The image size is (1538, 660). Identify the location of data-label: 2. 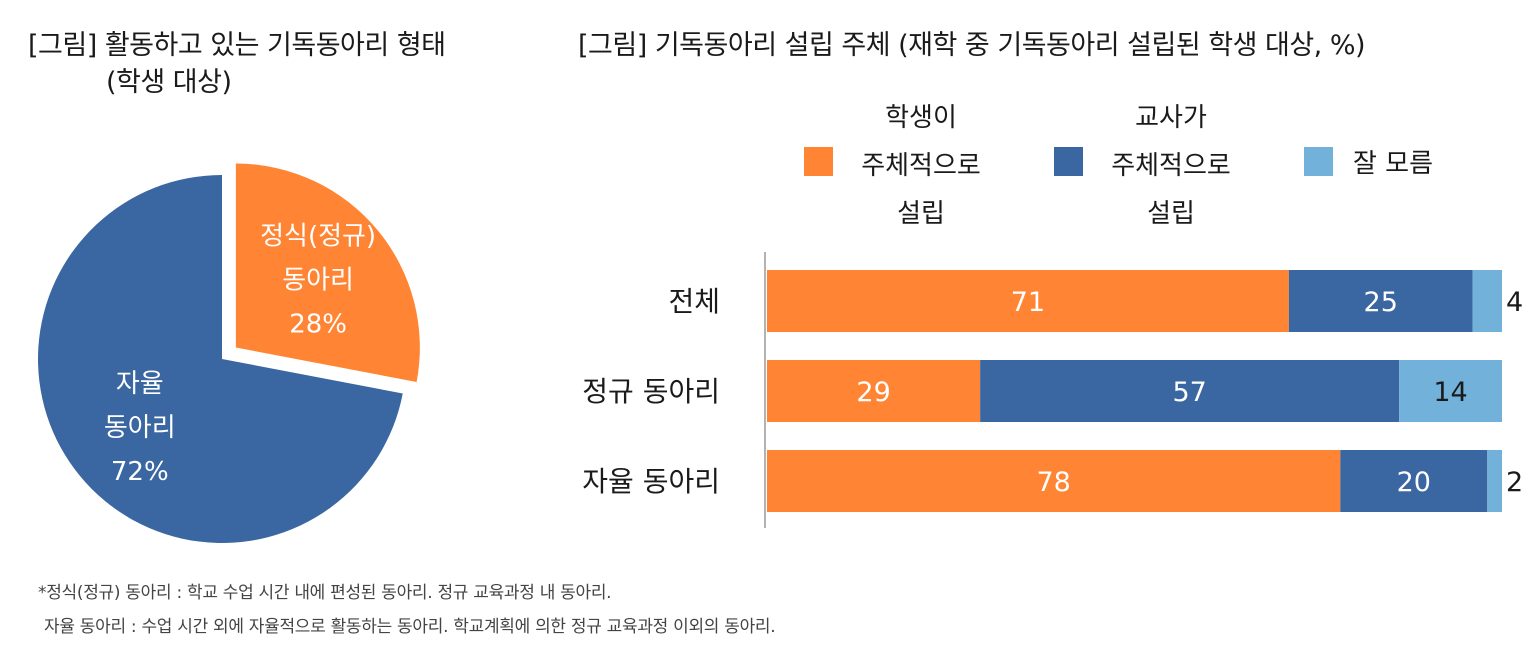
(1514, 482).